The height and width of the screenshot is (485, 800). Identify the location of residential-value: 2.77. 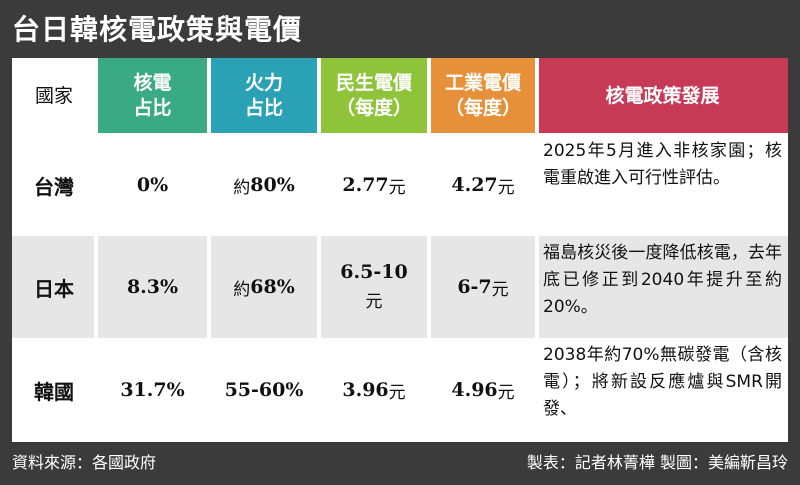
(365, 185).